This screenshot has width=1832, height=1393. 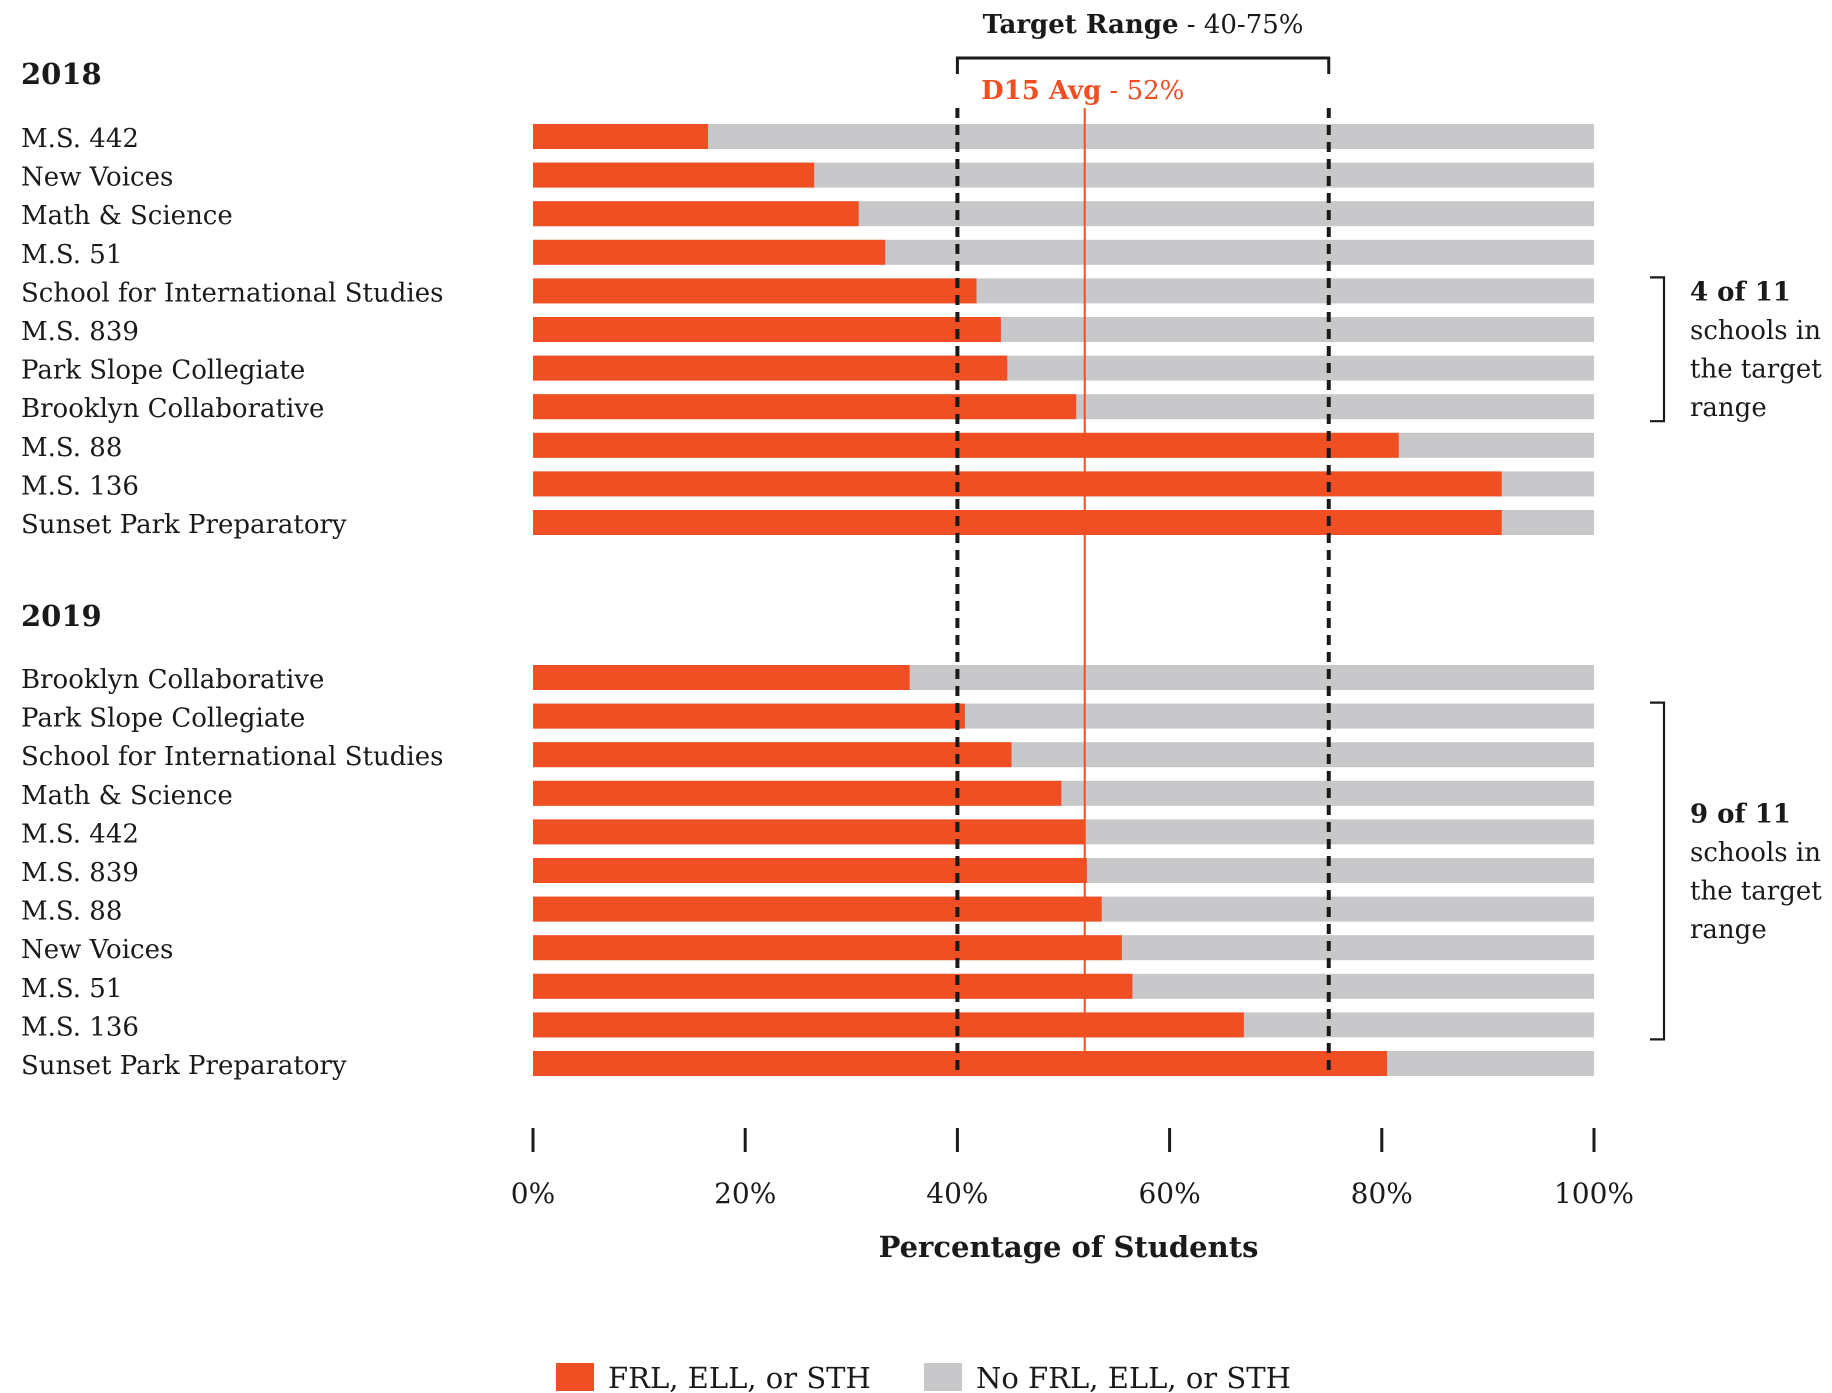 I want to click on group-title-2019: 2019, so click(x=61, y=616).